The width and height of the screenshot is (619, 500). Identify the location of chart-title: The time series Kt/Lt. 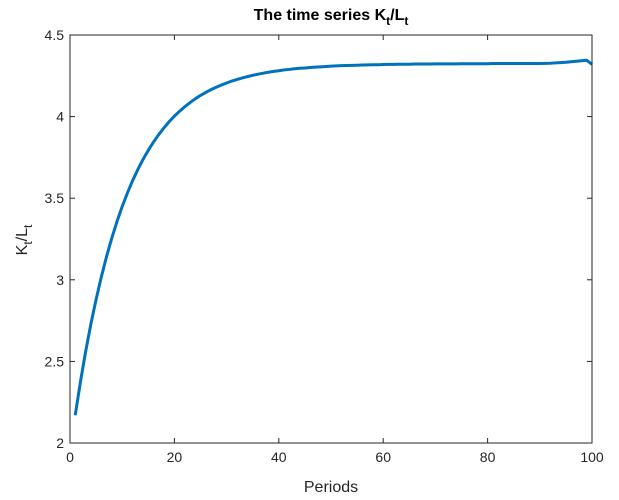
(331, 17).